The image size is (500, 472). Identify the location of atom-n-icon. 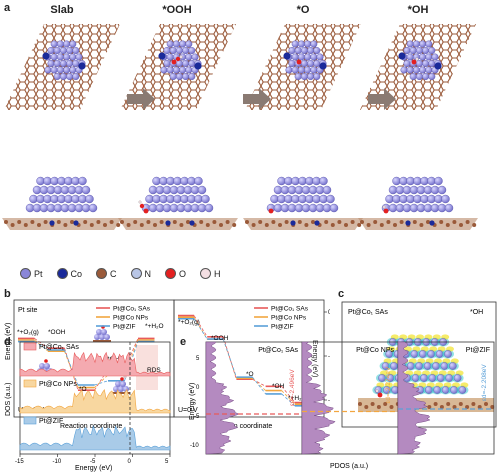
(136, 273).